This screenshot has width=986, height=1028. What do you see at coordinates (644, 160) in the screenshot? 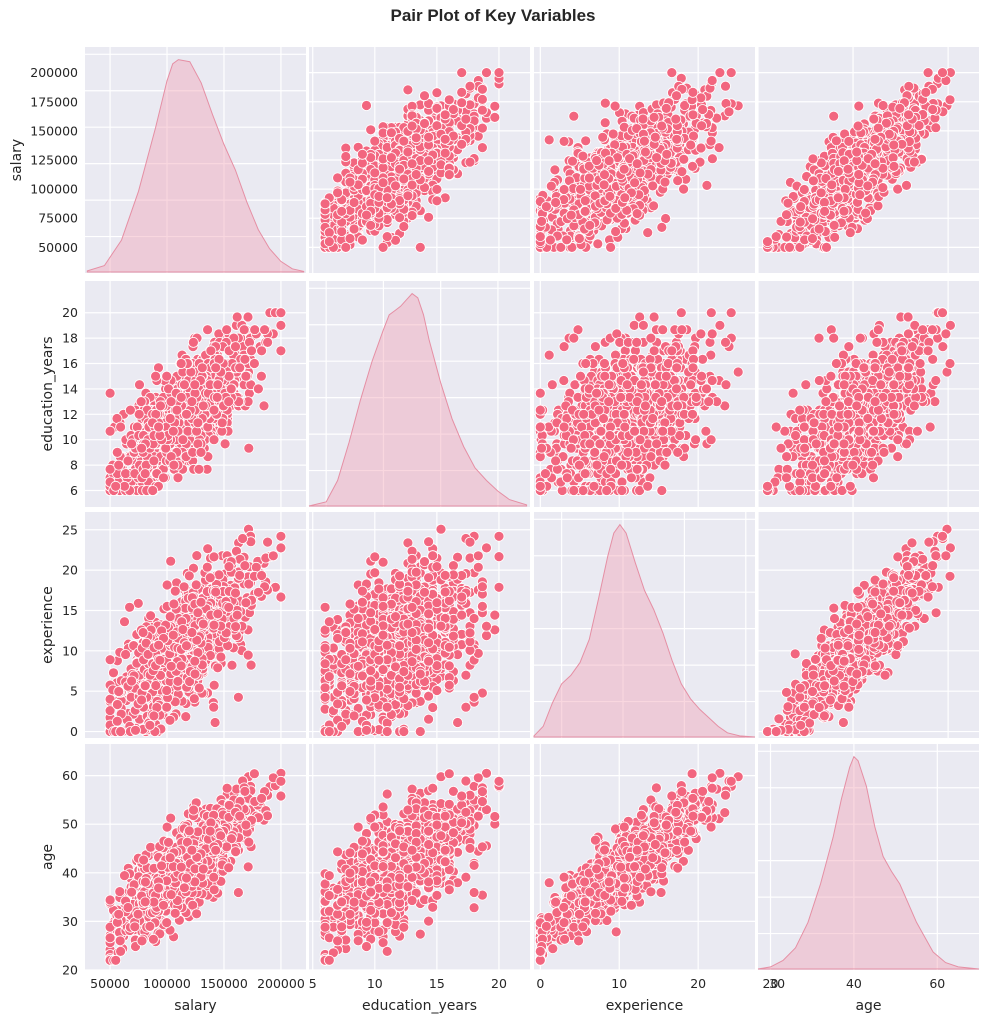
I see `panel-salary-vs-experience` at bounding box center [644, 160].